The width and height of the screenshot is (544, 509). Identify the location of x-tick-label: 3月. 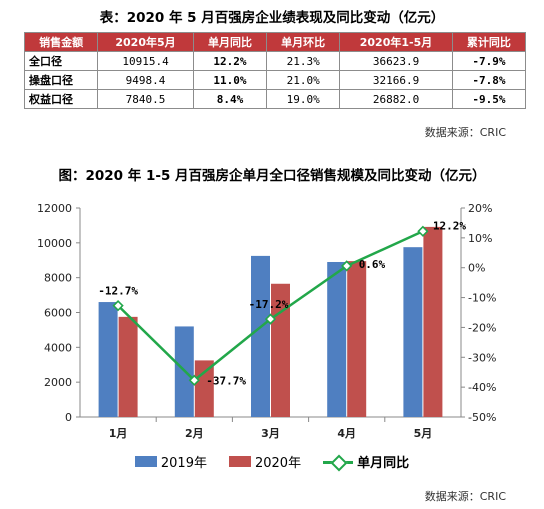
(270, 433).